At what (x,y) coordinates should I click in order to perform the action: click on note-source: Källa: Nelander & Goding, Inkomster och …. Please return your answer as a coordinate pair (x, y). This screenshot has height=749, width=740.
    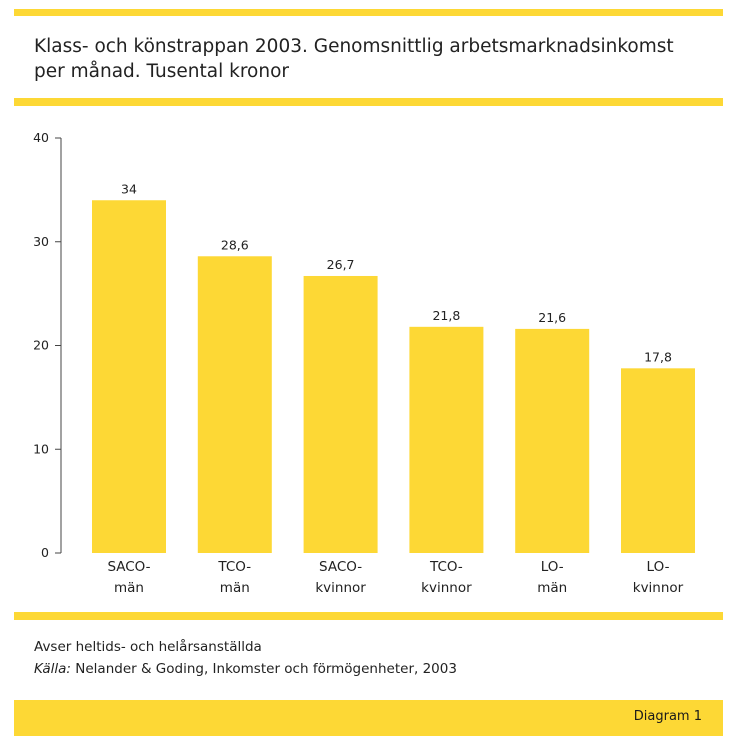
    Looking at the image, I should click on (245, 669).